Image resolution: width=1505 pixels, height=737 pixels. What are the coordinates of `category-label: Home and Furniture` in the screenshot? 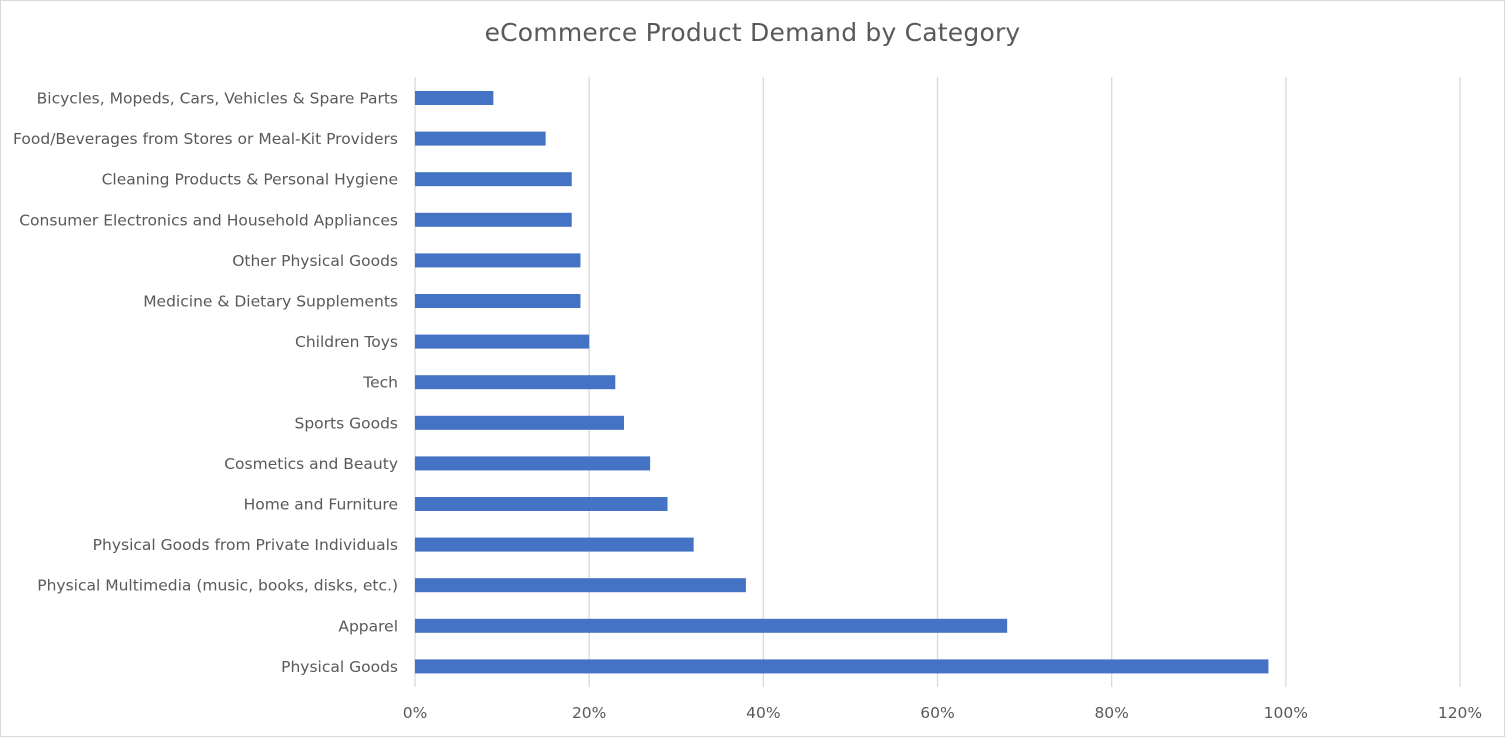 It's located at (321, 505).